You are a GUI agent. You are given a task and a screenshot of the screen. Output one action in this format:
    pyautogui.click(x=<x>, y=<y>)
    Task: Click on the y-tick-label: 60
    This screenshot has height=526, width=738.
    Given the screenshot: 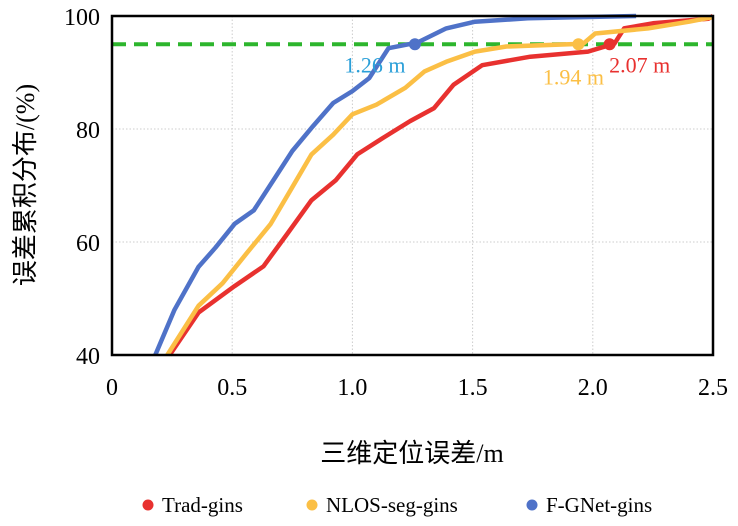 What is the action you would take?
    pyautogui.click(x=88, y=244)
    